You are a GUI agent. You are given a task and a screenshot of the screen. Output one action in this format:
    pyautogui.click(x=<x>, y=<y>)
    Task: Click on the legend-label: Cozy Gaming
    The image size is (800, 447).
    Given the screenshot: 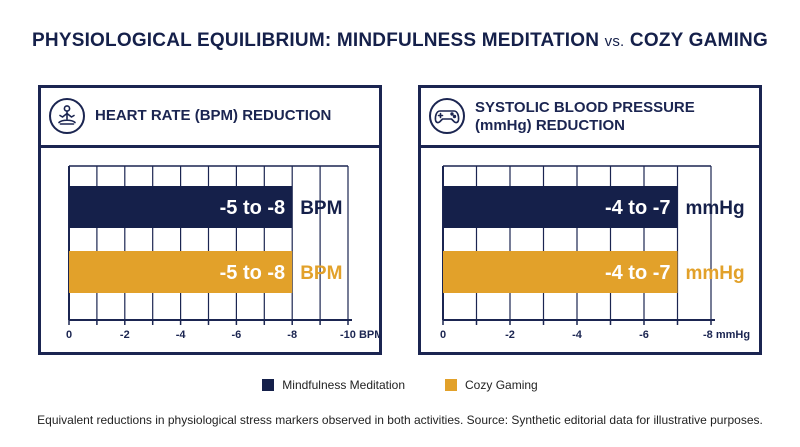 What is the action you would take?
    pyautogui.click(x=501, y=385)
    